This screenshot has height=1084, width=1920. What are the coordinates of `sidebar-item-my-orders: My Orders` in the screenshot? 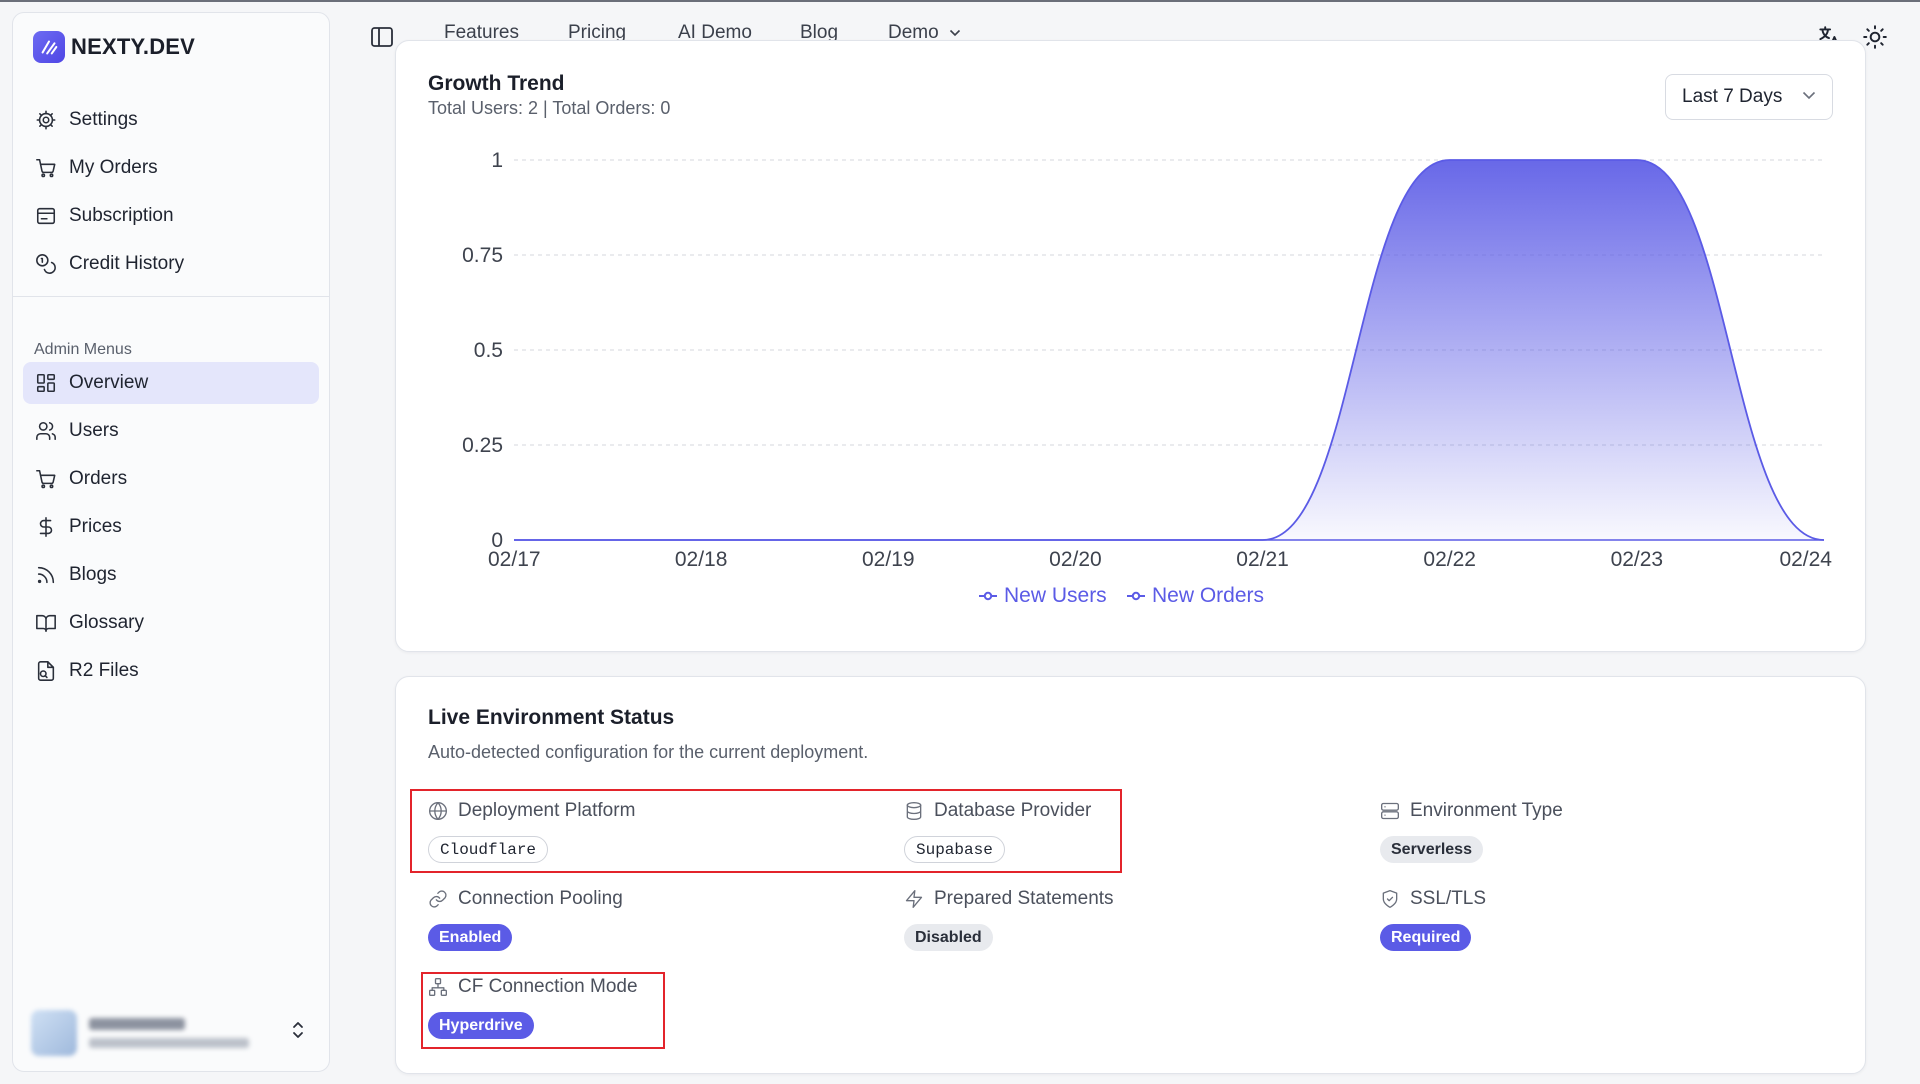 It's located at (171, 168).